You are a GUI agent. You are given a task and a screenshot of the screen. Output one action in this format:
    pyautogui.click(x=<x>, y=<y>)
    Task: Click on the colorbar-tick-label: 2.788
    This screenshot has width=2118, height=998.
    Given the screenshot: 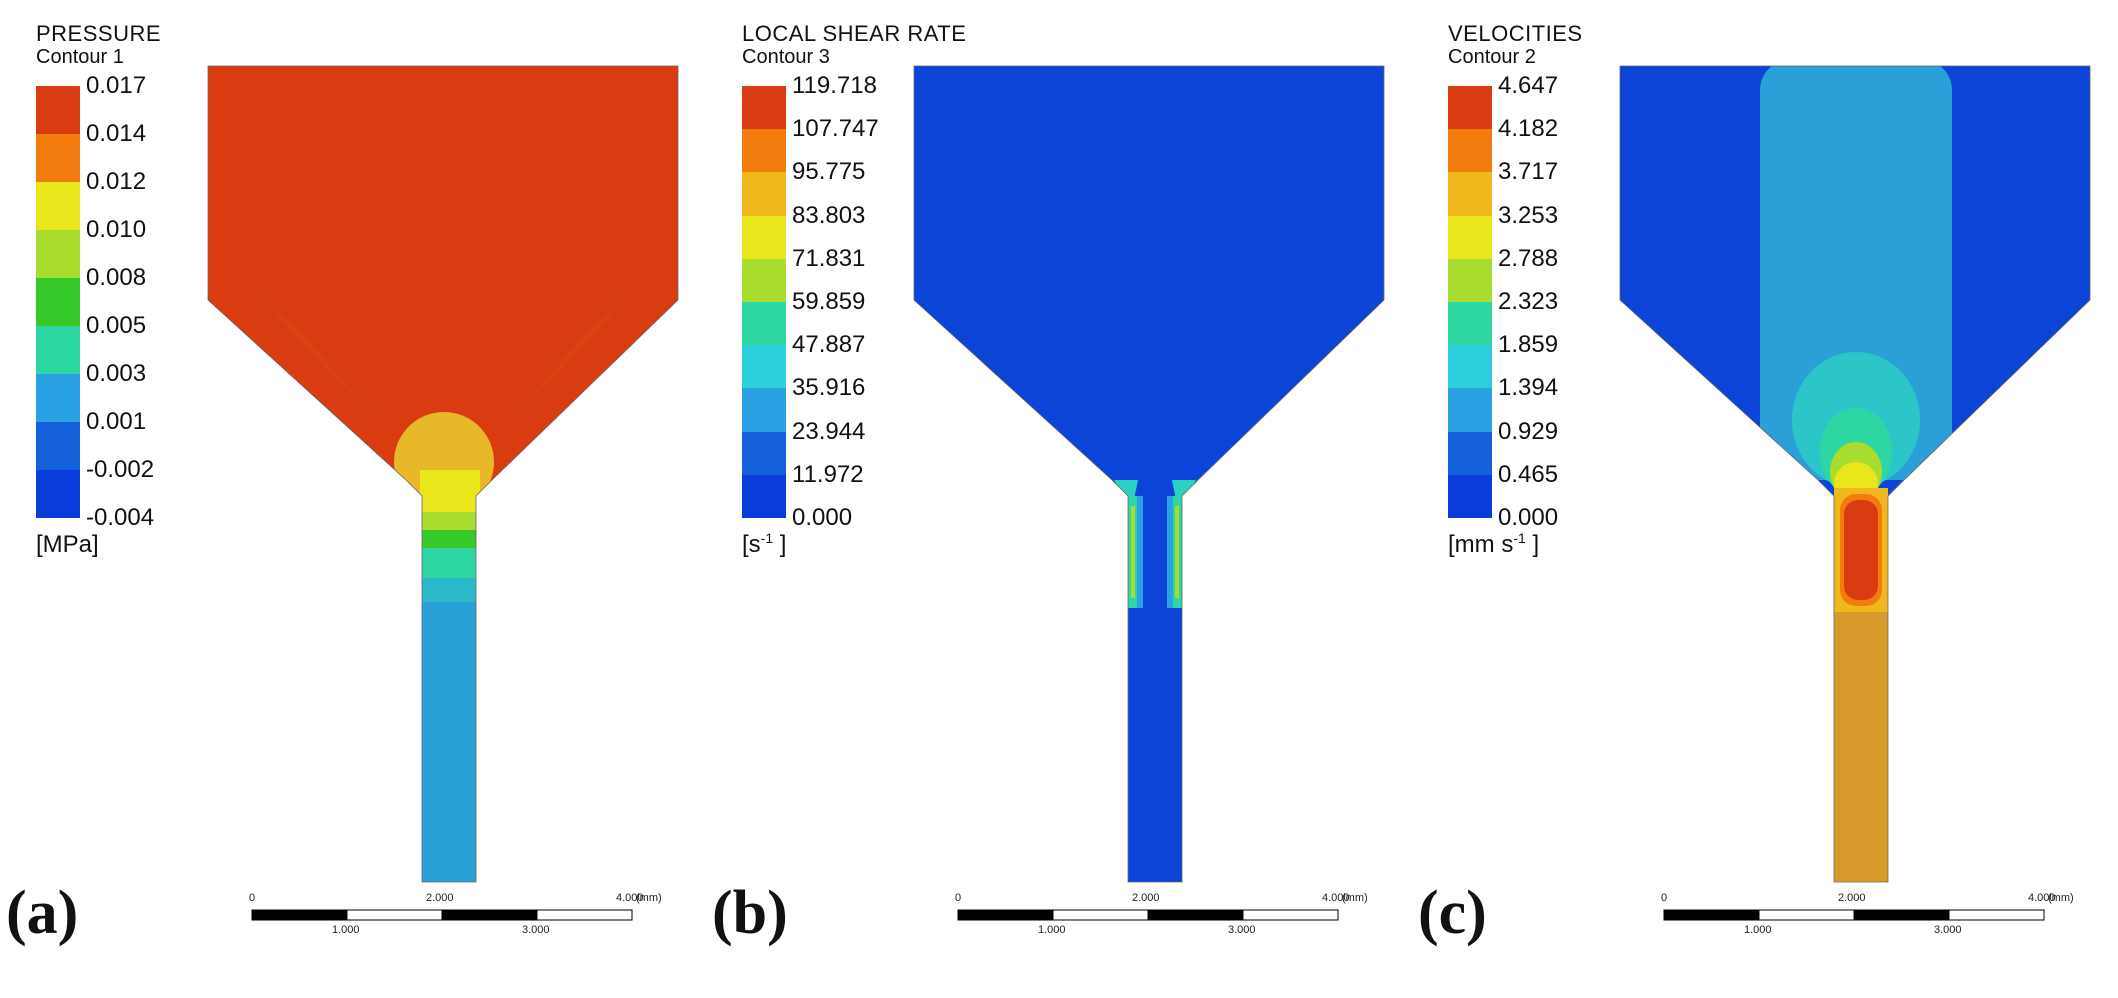 What is the action you would take?
    pyautogui.click(x=1528, y=258)
    